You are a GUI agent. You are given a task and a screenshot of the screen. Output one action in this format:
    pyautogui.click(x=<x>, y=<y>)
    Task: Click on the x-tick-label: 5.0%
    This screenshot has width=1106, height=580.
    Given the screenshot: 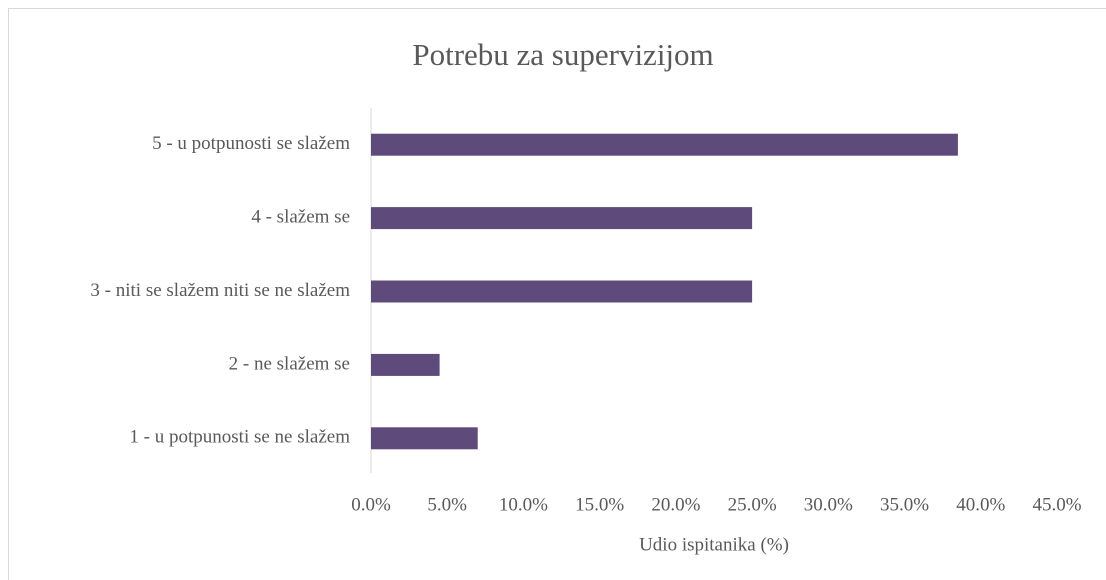 What is the action you would take?
    pyautogui.click(x=447, y=504)
    